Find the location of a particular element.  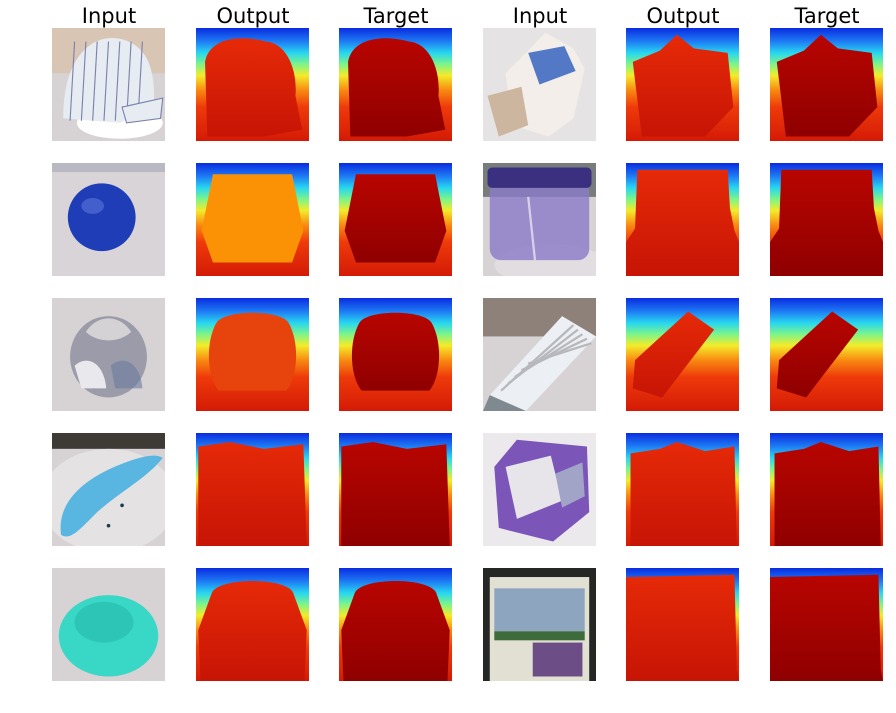

target-sponge-graphic is located at coordinates (395, 624).